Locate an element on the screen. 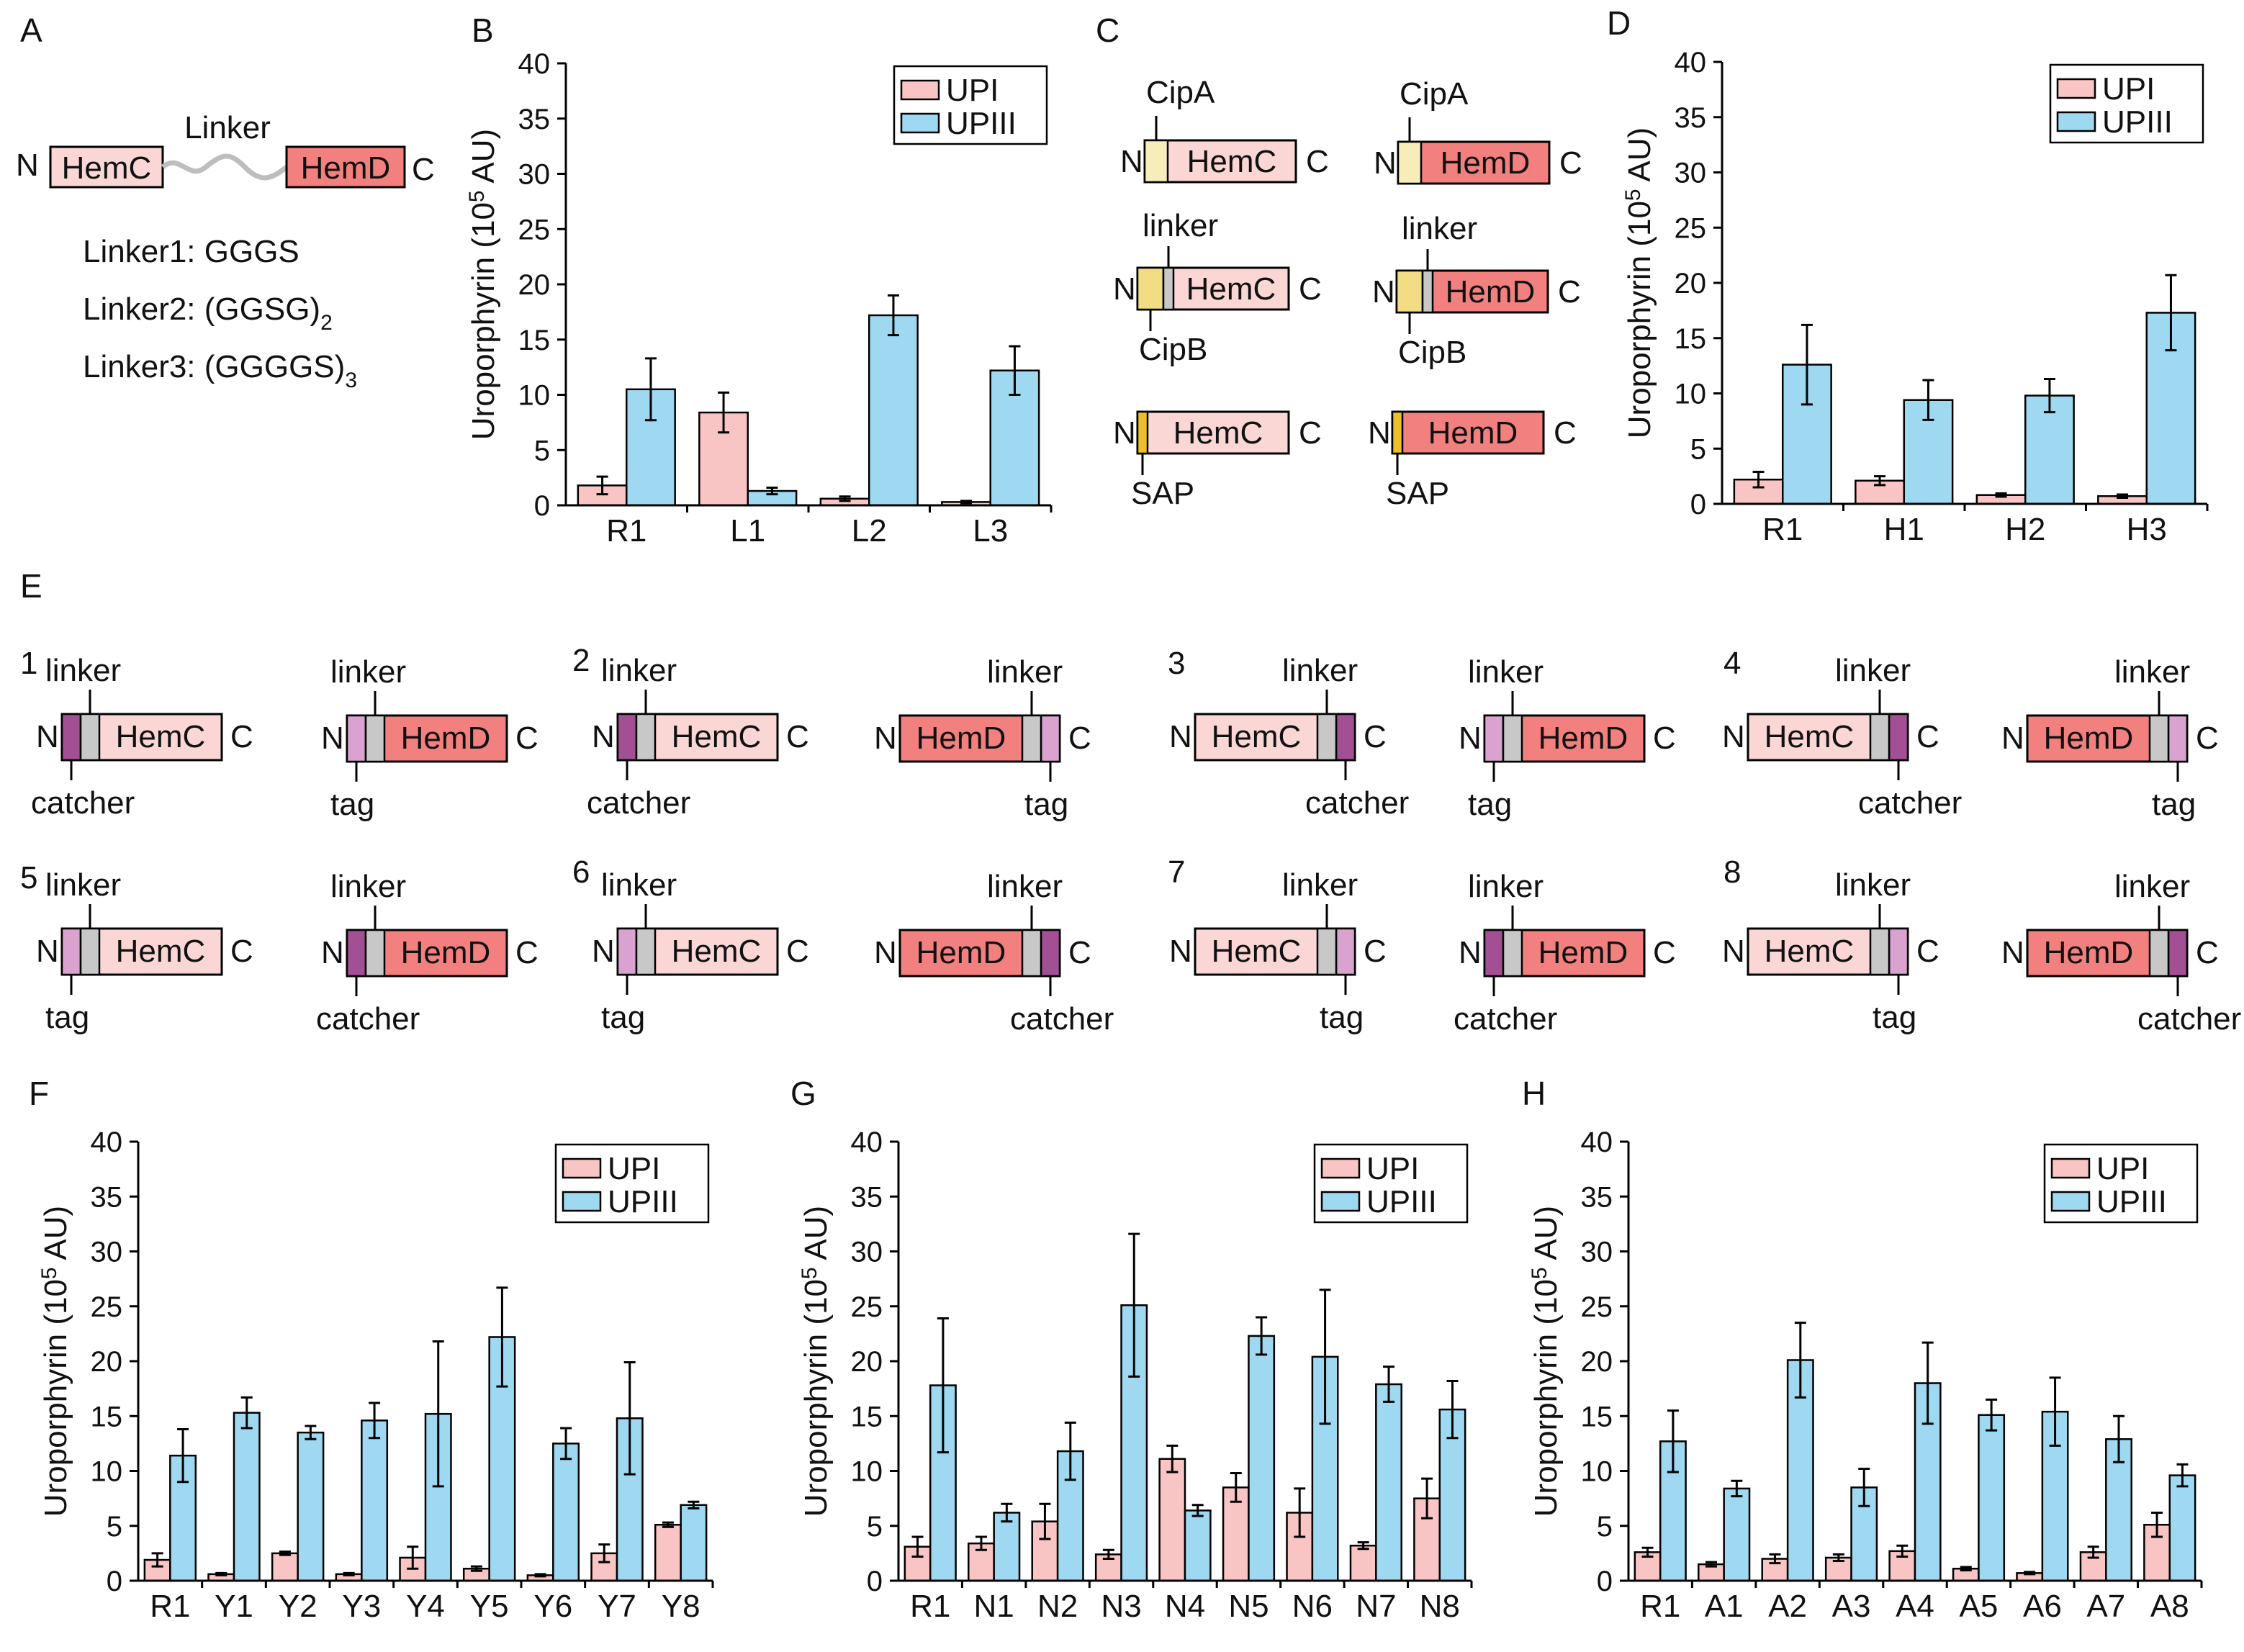 The height and width of the screenshot is (1652, 2244). f-y-tick-label-15: 15 is located at coordinates (107, 1416).